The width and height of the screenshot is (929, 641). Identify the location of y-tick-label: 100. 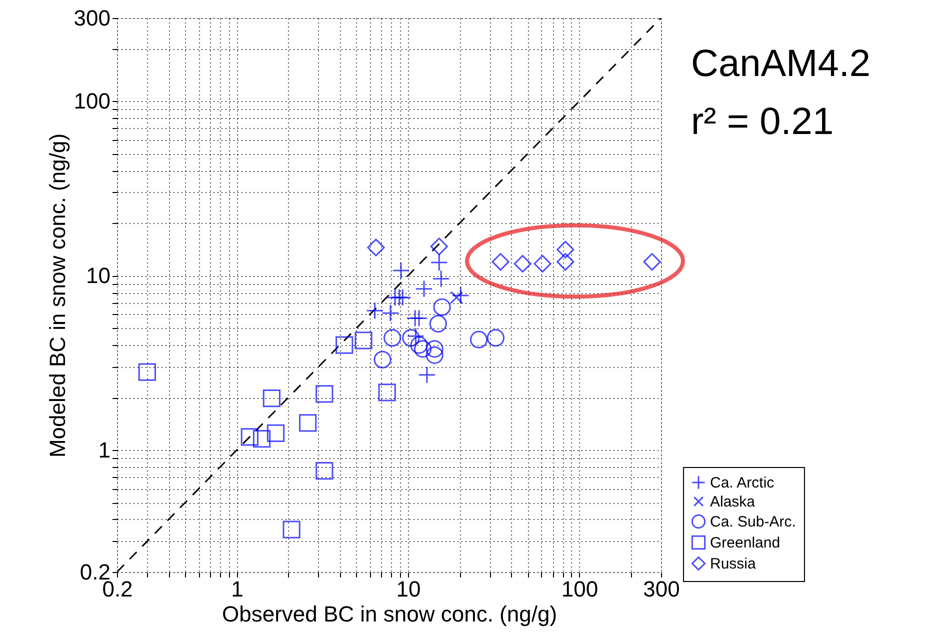
(92, 101).